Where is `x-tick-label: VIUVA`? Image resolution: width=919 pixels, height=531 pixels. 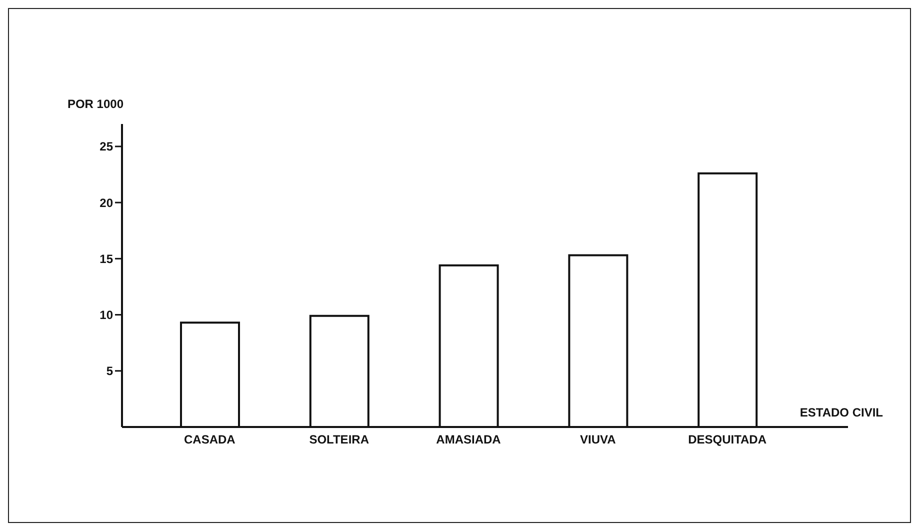
x-tick-label: VIUVA is located at coordinates (598, 439).